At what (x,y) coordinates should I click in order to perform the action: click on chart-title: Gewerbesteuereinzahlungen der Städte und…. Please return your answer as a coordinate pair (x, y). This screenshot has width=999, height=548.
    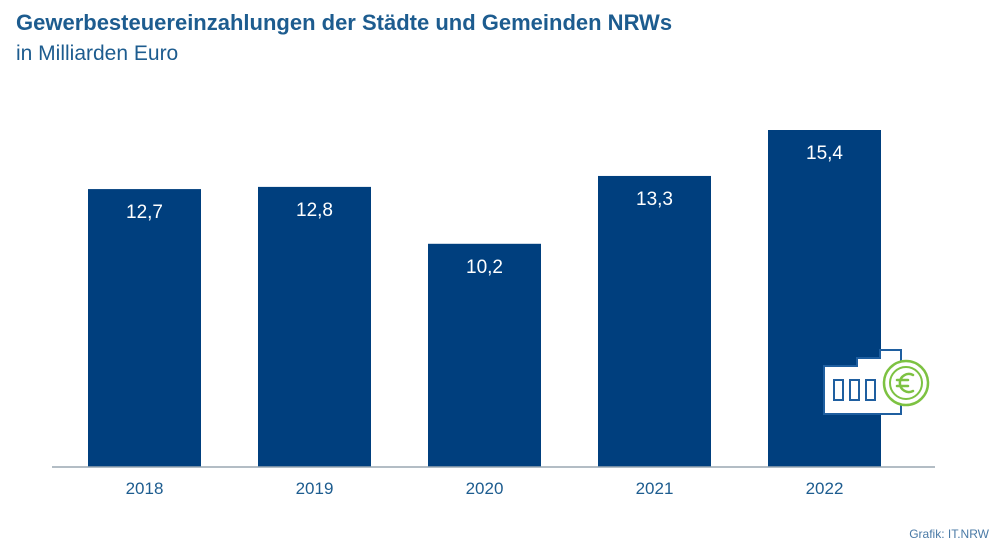
    Looking at the image, I should click on (344, 22).